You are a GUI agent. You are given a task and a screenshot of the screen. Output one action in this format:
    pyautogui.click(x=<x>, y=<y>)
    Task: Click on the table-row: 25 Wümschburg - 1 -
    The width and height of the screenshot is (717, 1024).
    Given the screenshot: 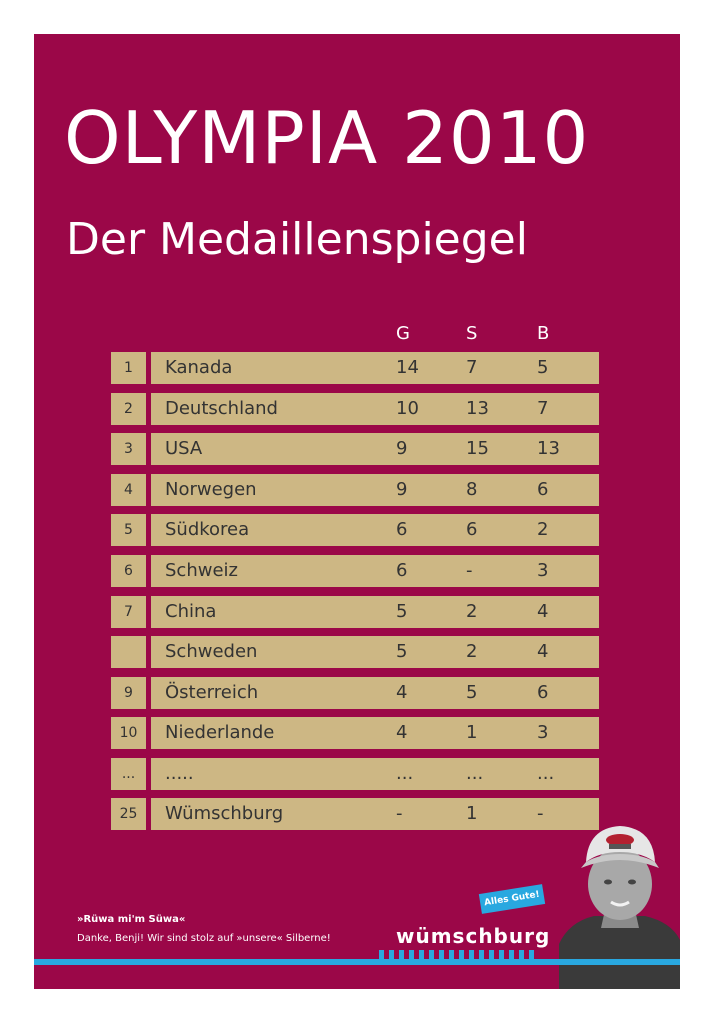 What is the action you would take?
    pyautogui.click(x=355, y=814)
    